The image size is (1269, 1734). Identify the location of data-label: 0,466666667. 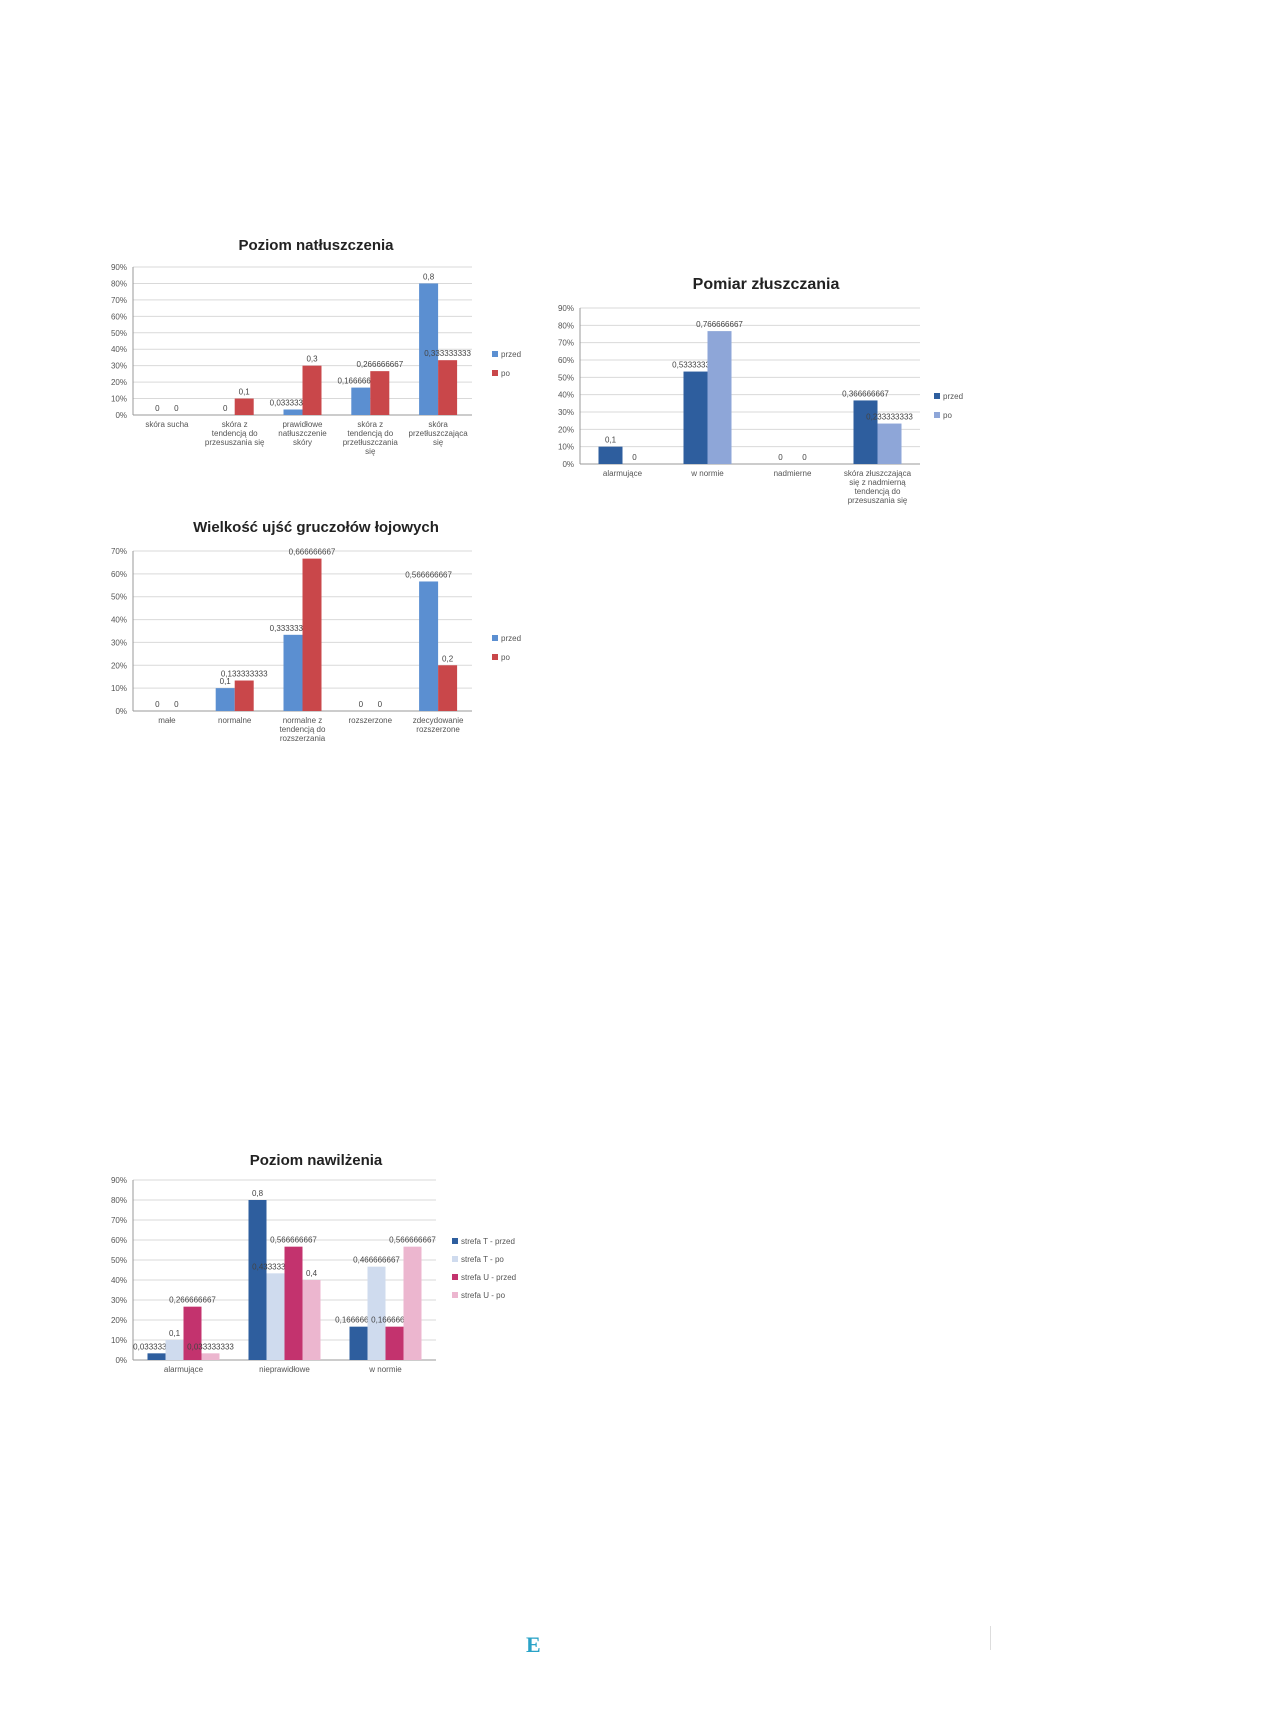
(376, 1260).